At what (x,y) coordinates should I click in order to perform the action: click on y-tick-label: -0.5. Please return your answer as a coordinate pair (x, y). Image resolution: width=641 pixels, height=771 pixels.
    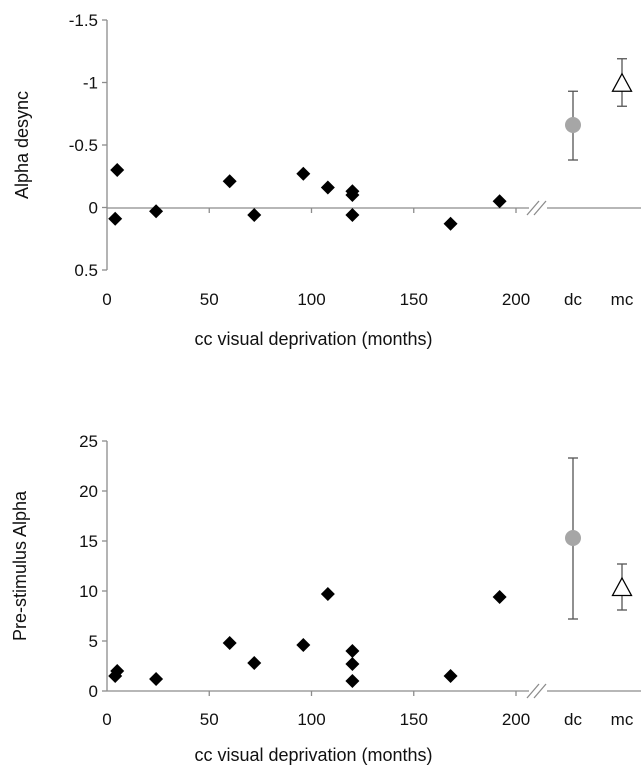
    Looking at the image, I should click on (83, 145).